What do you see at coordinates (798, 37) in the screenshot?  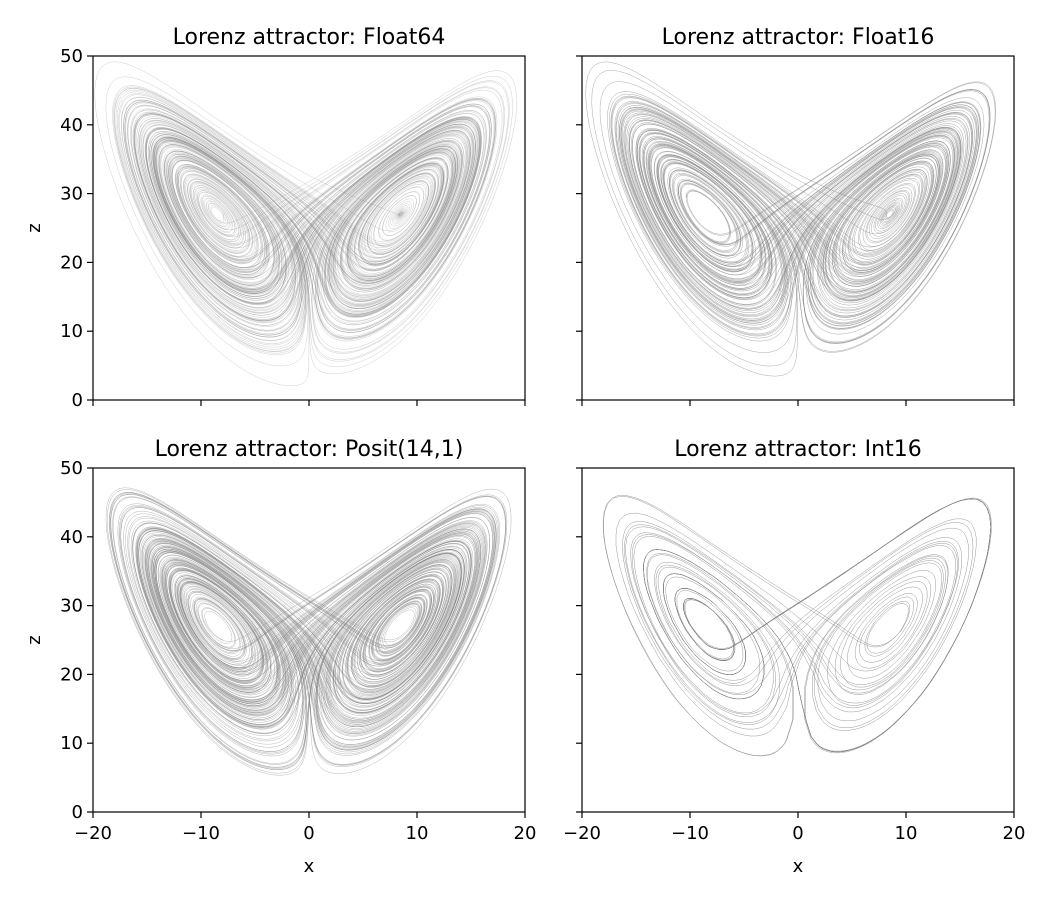 I see `subplot-title: Lorenz attractor: Float16` at bounding box center [798, 37].